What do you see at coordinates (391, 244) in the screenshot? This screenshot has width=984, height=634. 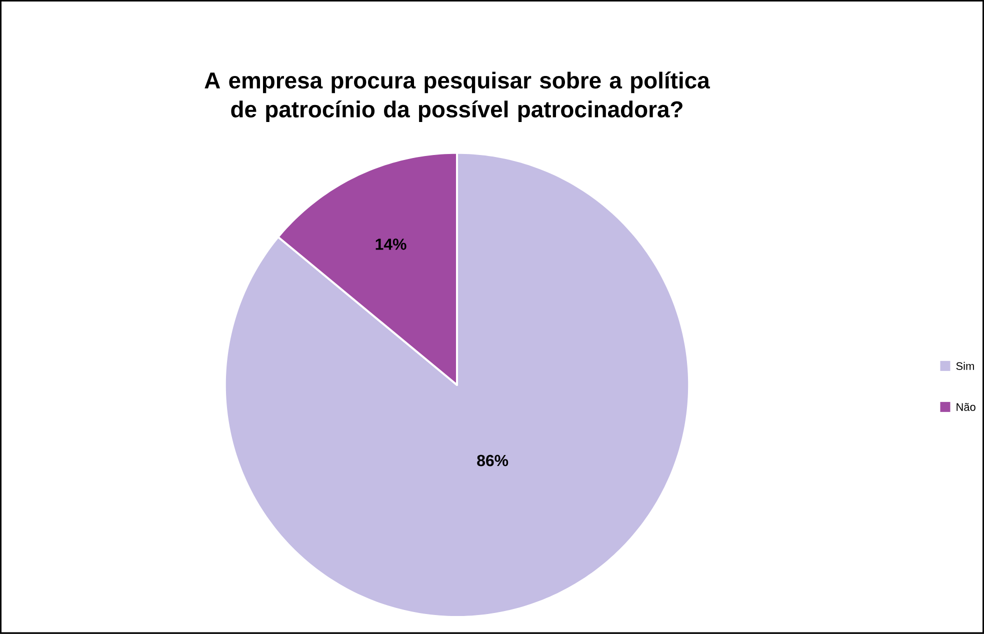 I see `data-label: 14%` at bounding box center [391, 244].